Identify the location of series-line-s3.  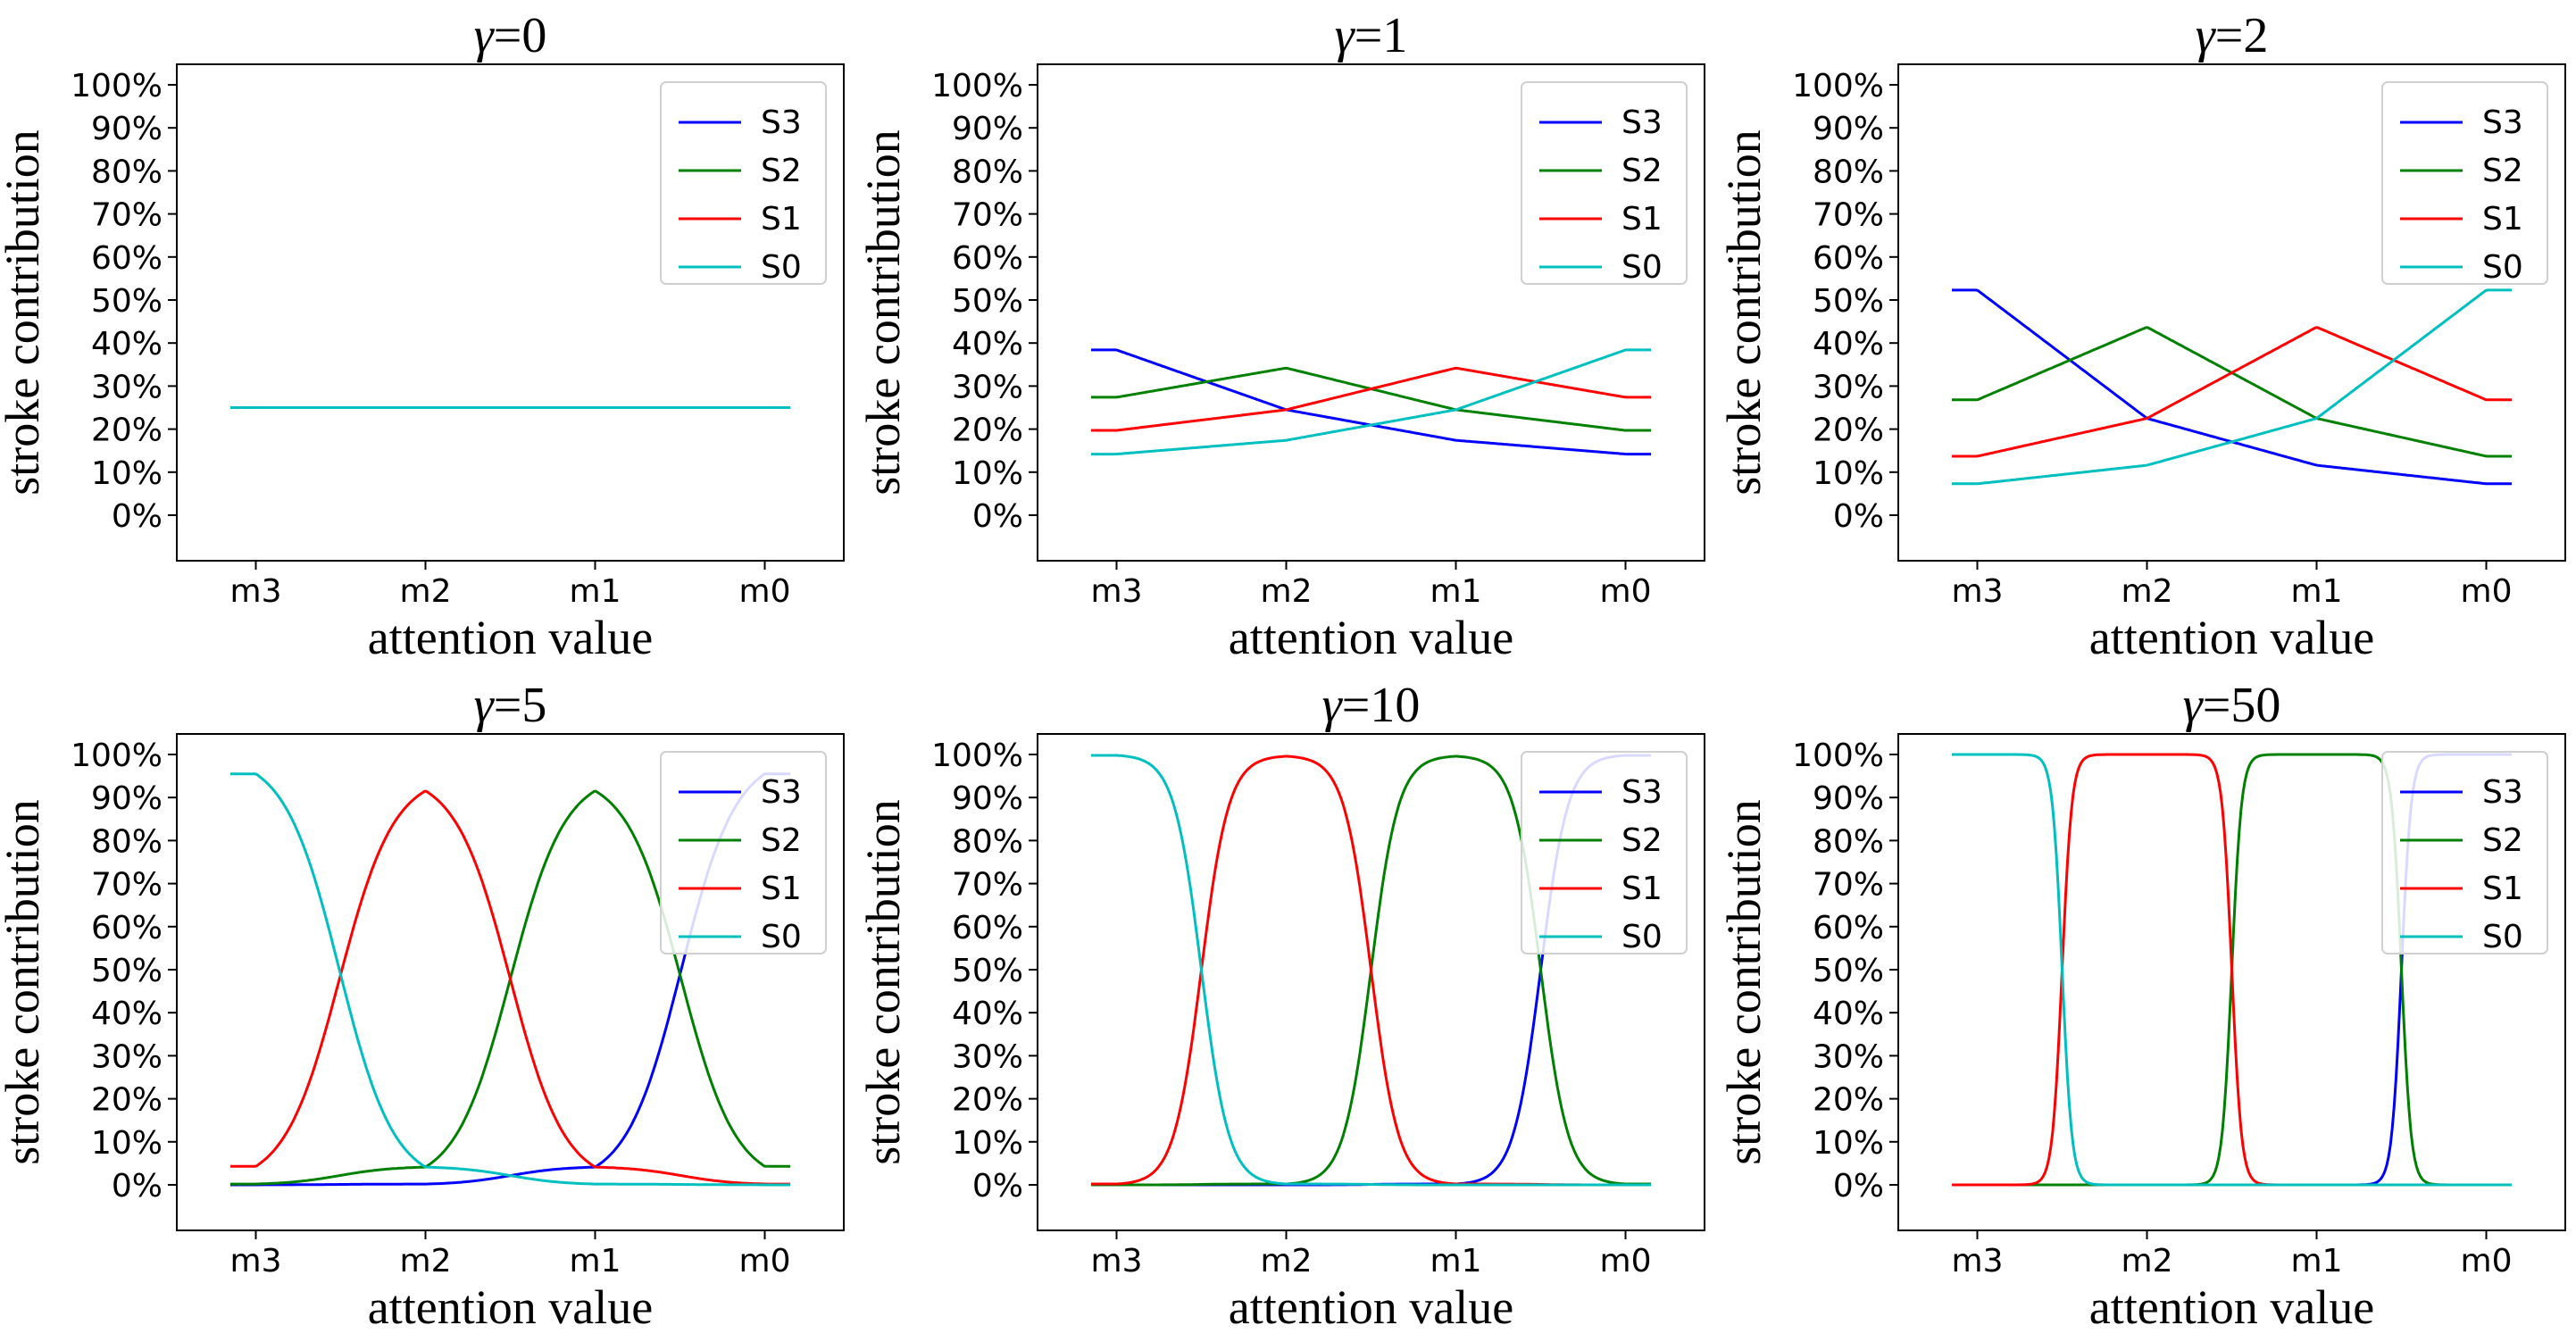
(2232, 387).